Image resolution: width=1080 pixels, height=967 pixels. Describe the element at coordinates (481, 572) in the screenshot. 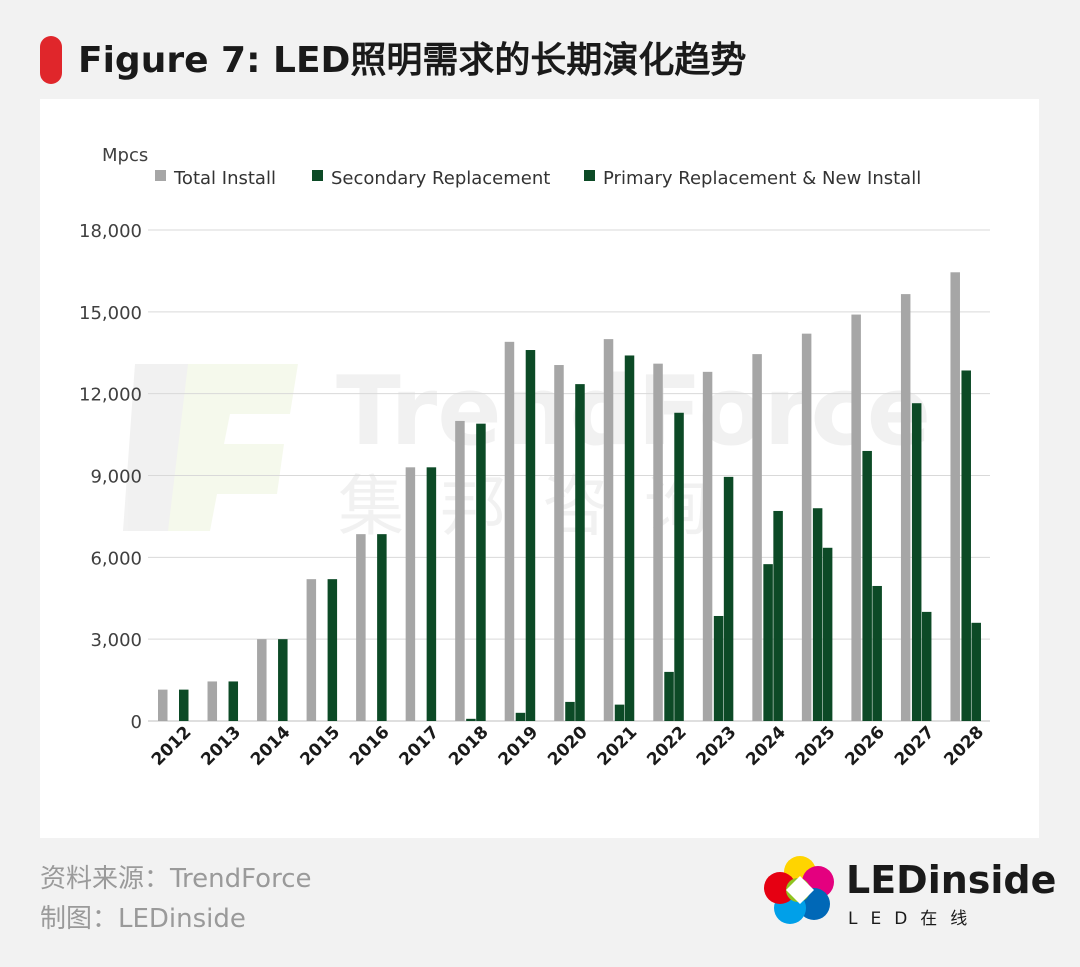

I see `bar-primary-replacement-new-install-2018` at that location.